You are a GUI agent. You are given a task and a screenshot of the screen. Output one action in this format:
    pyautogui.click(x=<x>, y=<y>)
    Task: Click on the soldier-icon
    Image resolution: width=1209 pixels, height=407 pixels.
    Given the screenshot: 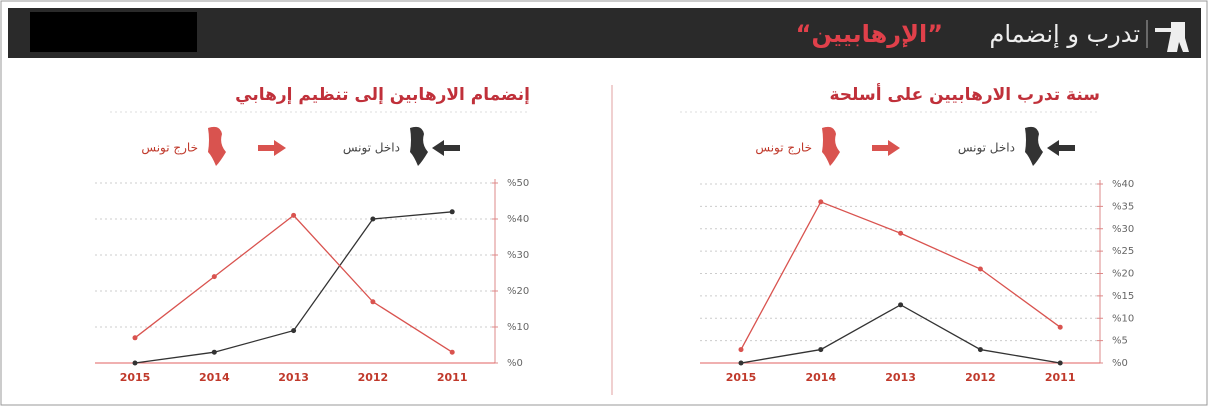 What is the action you would take?
    pyautogui.click(x=1172, y=37)
    